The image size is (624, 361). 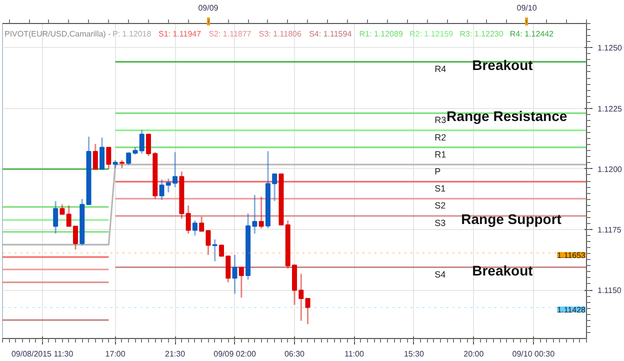 I want to click on annotation: S4: 1.11594, so click(x=330, y=34).